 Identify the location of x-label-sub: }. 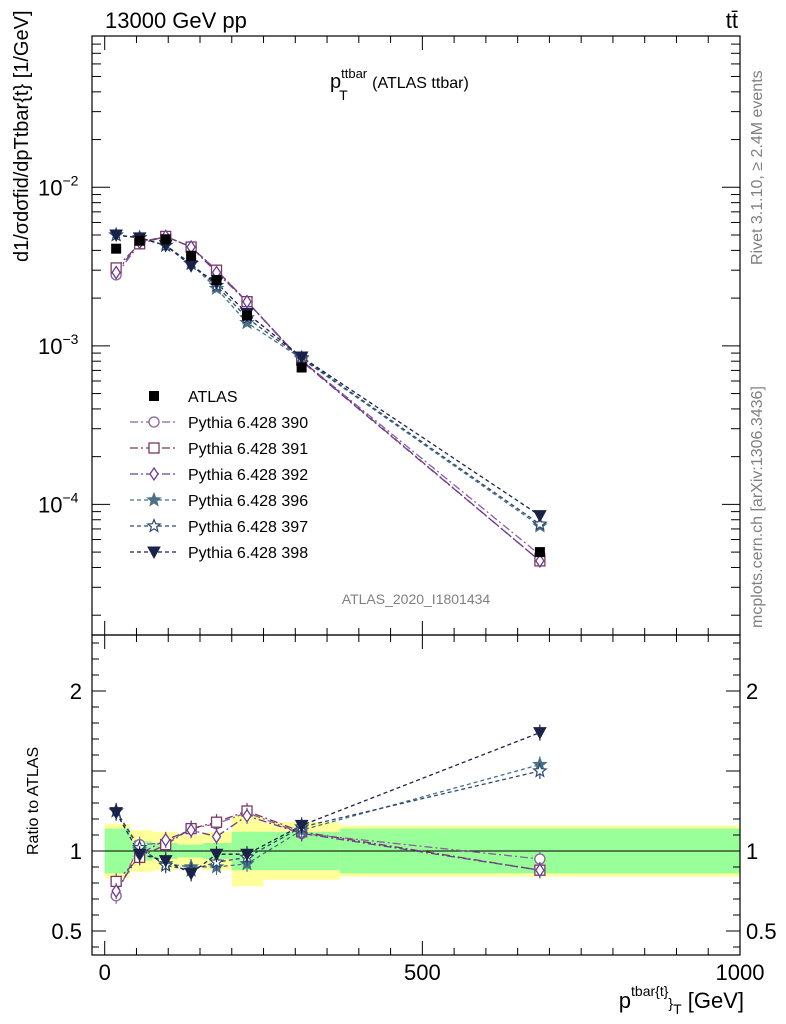
(670, 1003).